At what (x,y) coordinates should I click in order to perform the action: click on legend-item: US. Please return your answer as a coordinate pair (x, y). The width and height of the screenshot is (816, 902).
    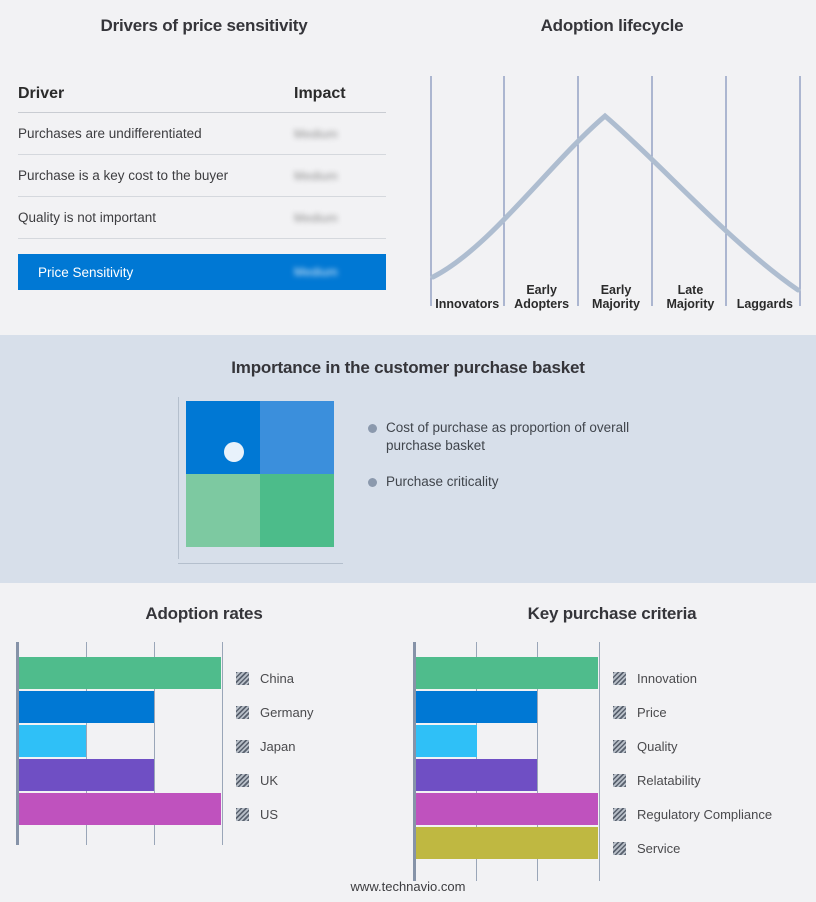
    Looking at the image, I should click on (274, 814).